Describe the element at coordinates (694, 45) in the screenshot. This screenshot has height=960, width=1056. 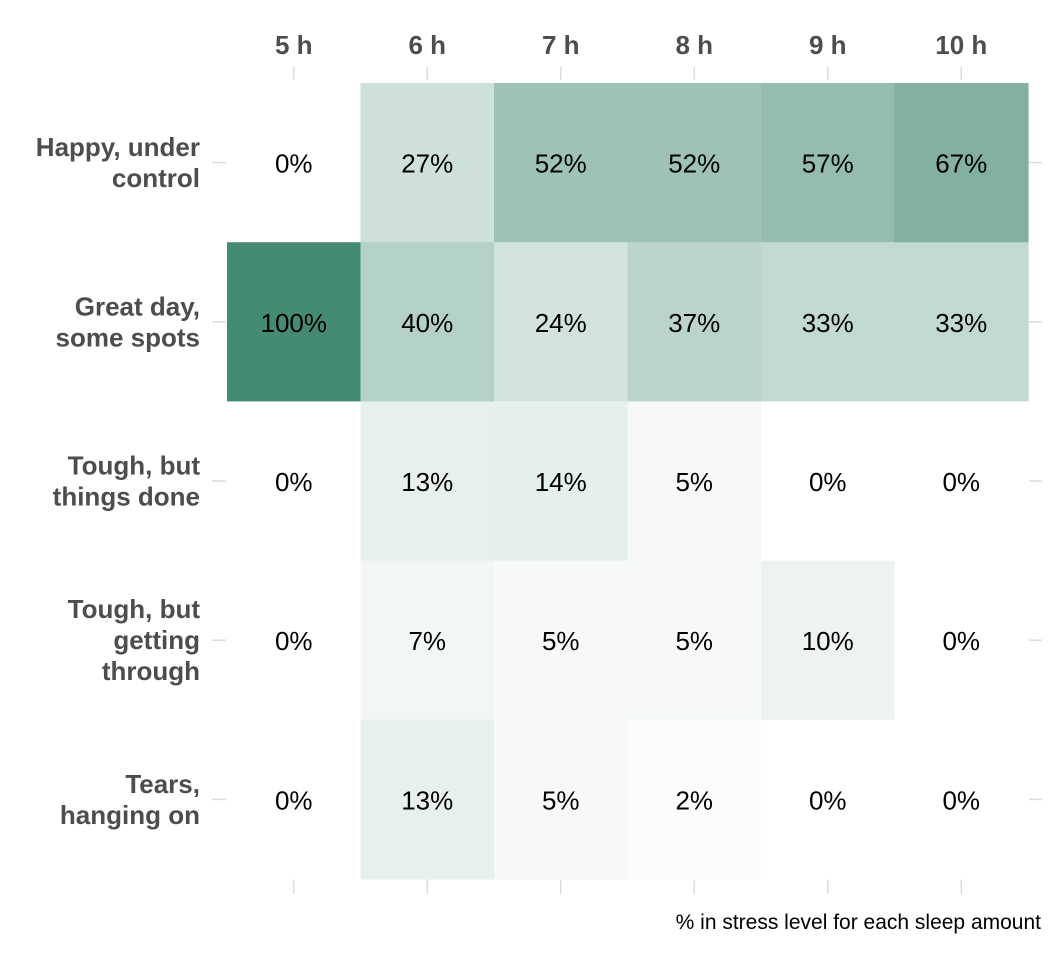
I see `x-tick-label: 8 h` at that location.